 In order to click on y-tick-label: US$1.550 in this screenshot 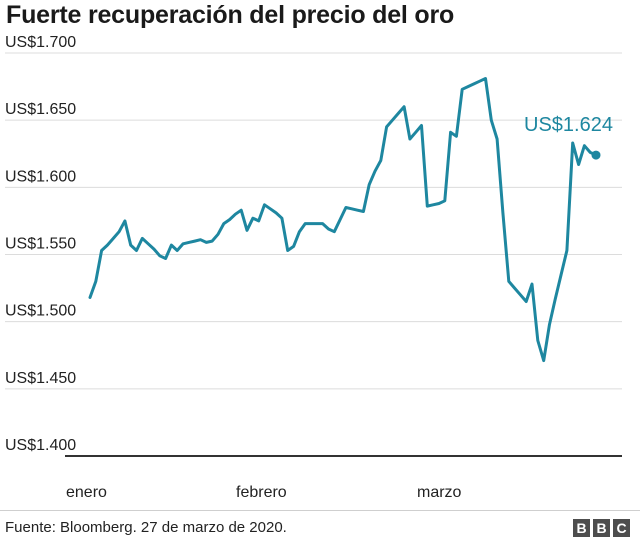, I will do `click(40, 244)`.